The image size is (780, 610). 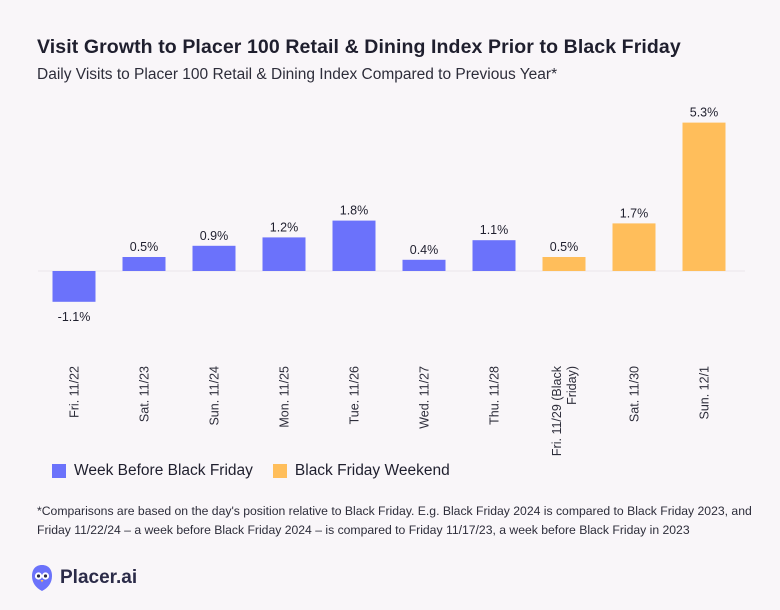 What do you see at coordinates (144, 247) in the screenshot?
I see `data-label-1: 0.5%` at bounding box center [144, 247].